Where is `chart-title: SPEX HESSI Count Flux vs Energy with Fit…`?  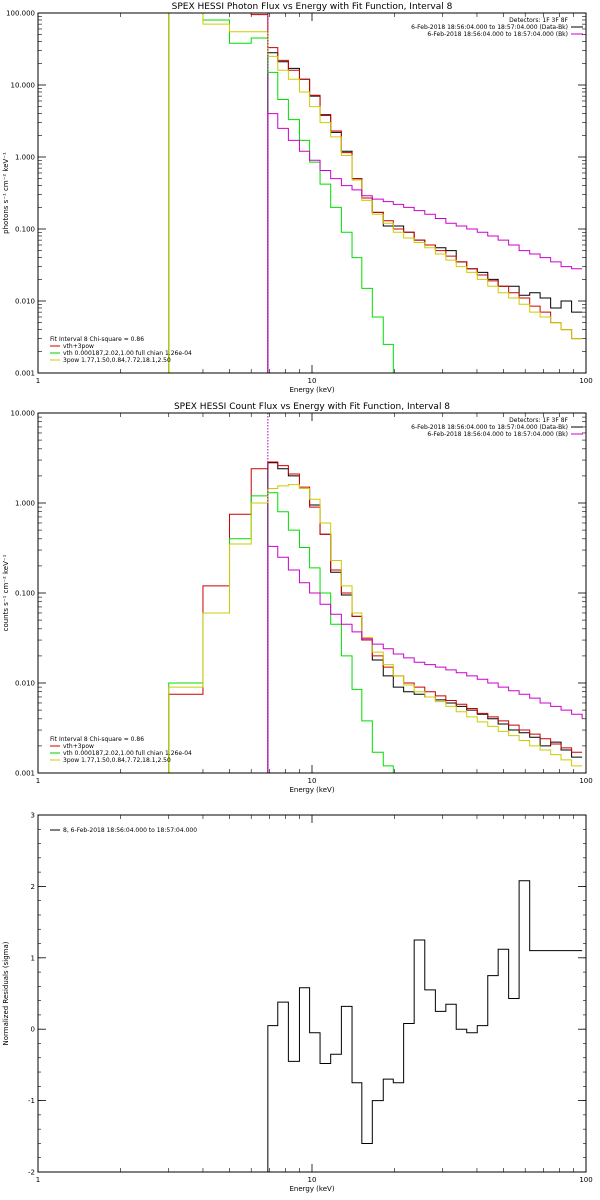
chart-title: SPEX HESSI Count Flux vs Energy with Fit… is located at coordinates (312, 407).